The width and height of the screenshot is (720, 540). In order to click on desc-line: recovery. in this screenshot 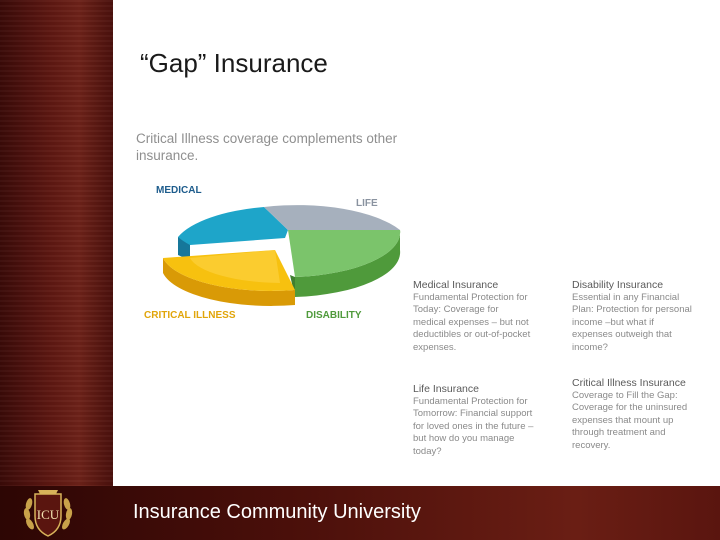, I will do `click(591, 445)`.